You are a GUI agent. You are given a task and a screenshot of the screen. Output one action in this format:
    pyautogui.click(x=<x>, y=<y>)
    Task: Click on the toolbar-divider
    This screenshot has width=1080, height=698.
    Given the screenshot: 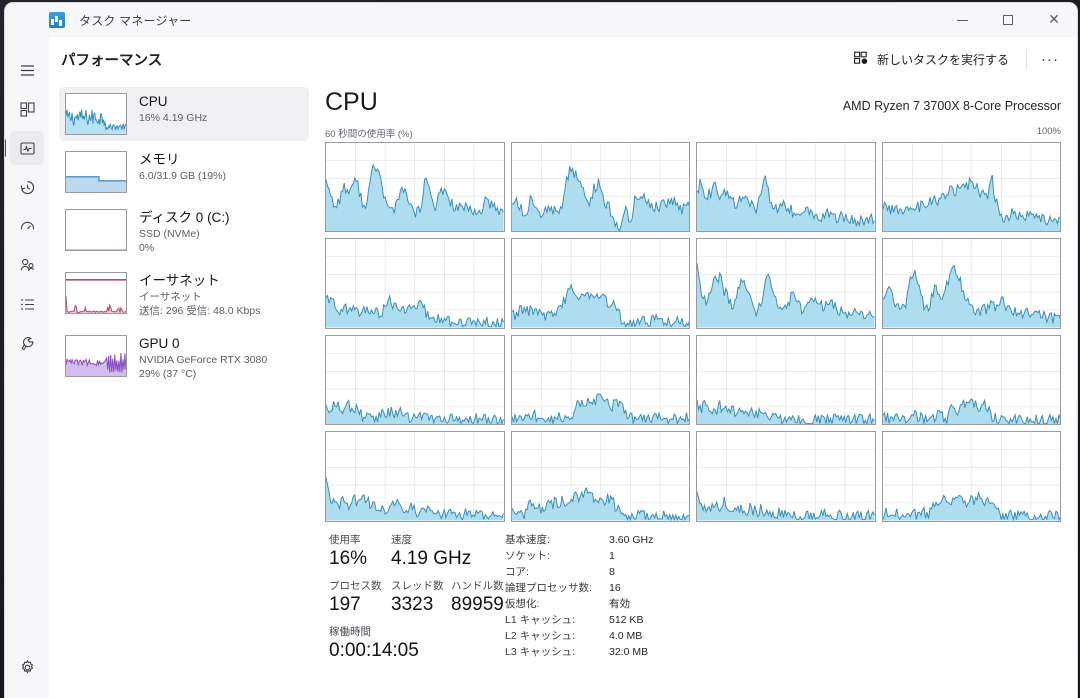 What is the action you would take?
    pyautogui.click(x=1026, y=59)
    